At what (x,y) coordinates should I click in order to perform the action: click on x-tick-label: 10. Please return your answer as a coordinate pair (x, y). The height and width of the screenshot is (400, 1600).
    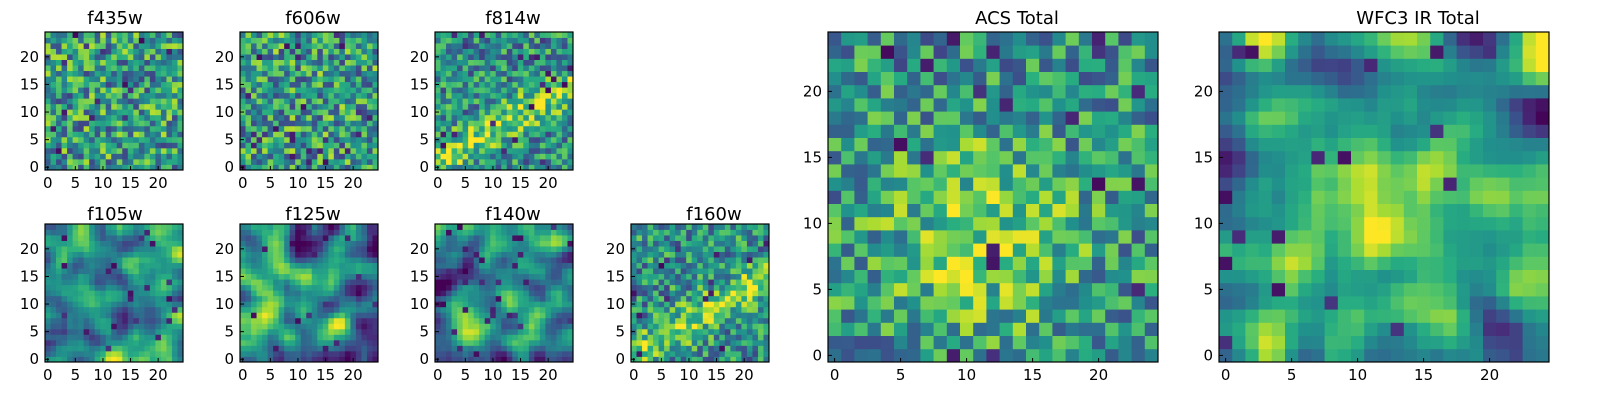
    Looking at the image, I should click on (492, 183).